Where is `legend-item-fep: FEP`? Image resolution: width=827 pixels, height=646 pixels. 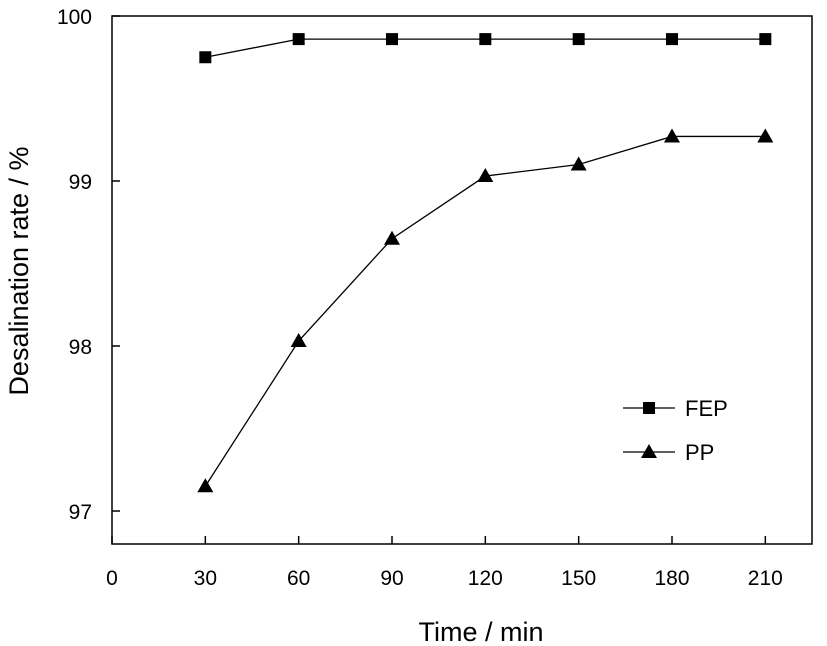 legend-item-fep: FEP is located at coordinates (675, 408).